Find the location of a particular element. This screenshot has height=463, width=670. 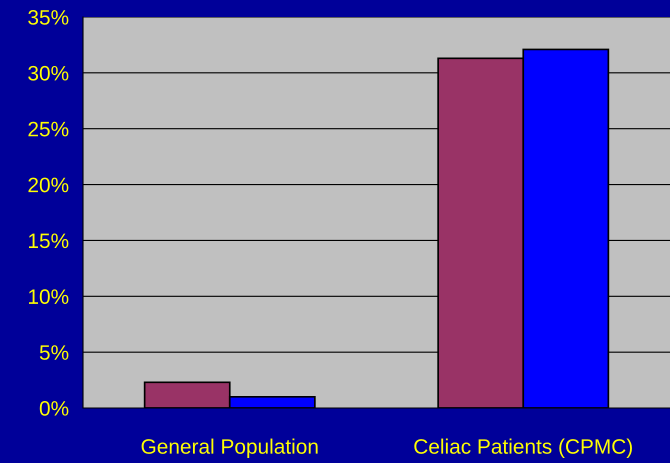

y-tick-label: 15% is located at coordinates (48, 241).